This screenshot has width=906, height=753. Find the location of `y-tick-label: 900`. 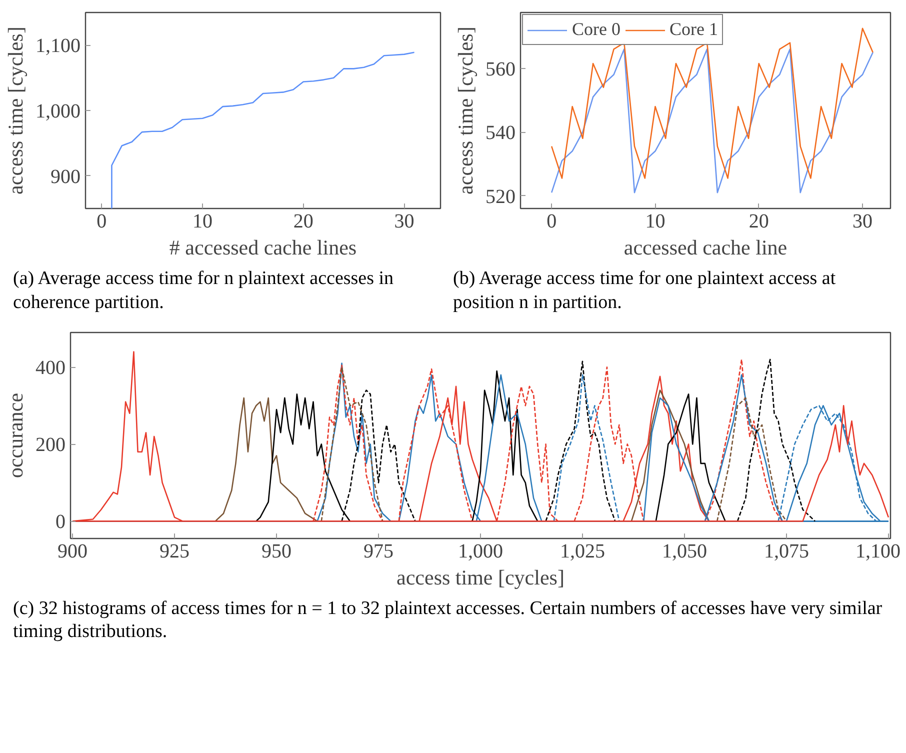

y-tick-label: 900 is located at coordinates (65, 177).